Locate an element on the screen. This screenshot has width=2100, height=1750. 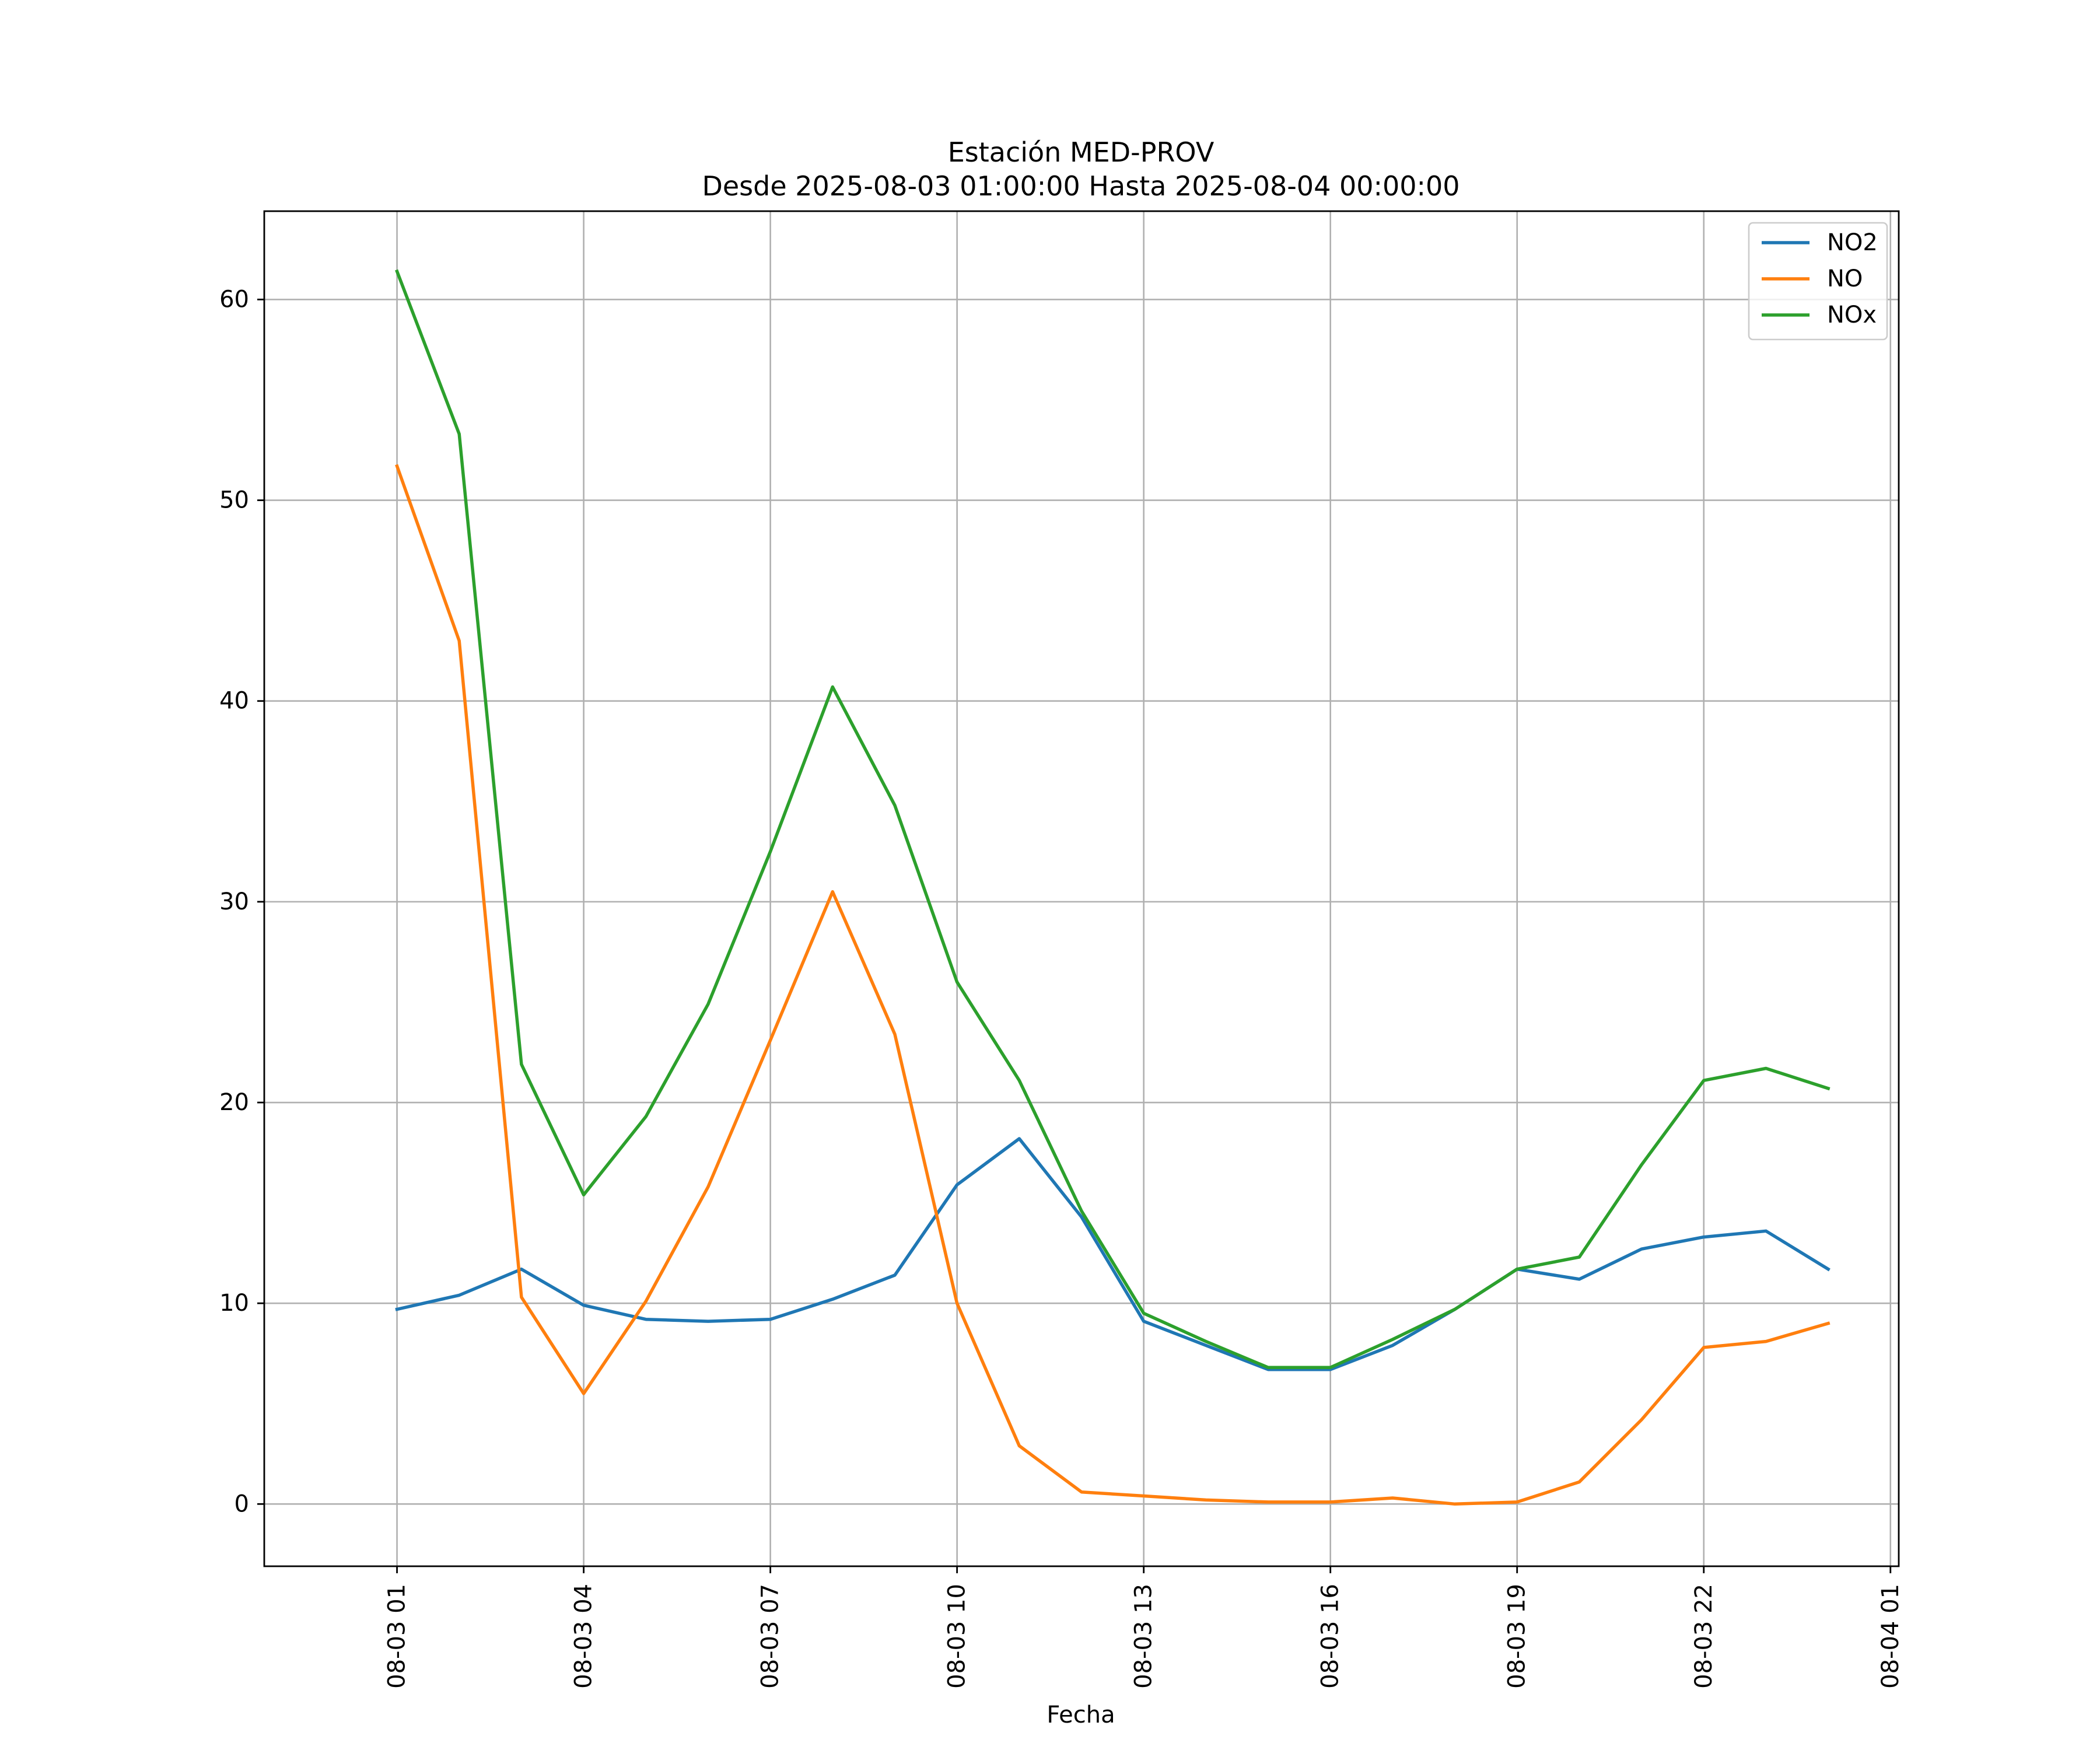
x-tick-label: 08-03 19 is located at coordinates (1517, 1636).